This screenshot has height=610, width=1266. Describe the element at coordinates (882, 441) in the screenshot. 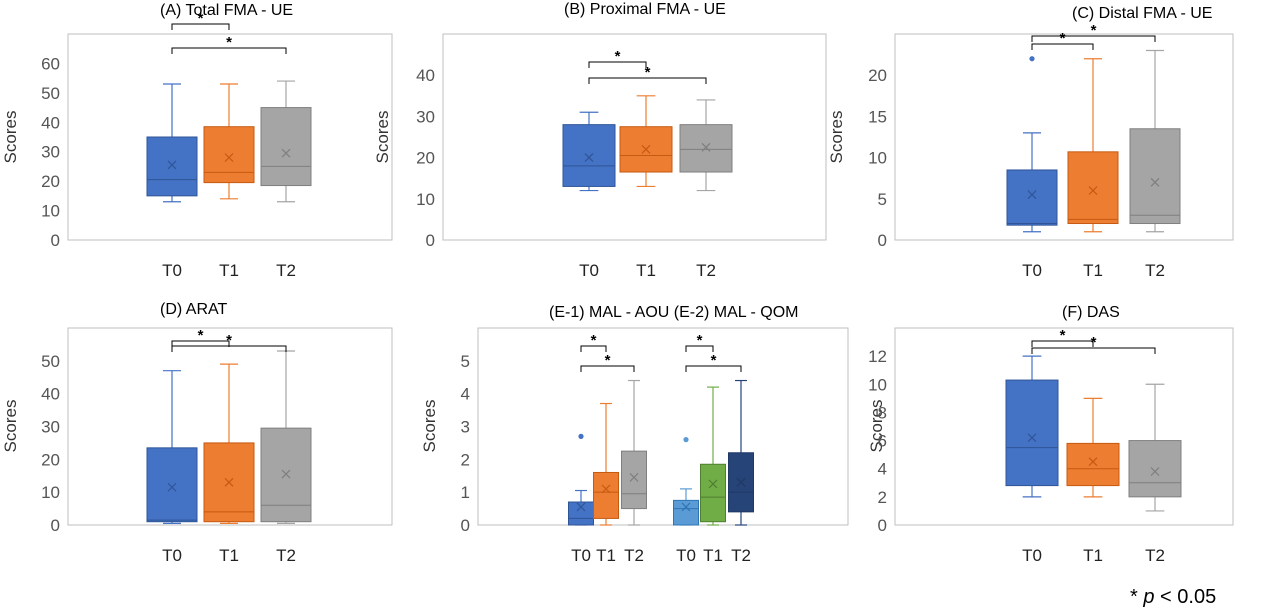

I see `y-tick-label: 6` at that location.